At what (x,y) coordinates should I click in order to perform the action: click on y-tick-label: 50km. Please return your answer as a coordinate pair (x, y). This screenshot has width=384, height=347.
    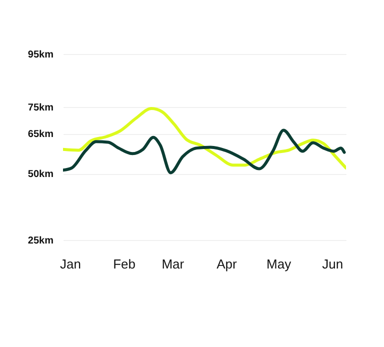
    Looking at the image, I should click on (41, 174).